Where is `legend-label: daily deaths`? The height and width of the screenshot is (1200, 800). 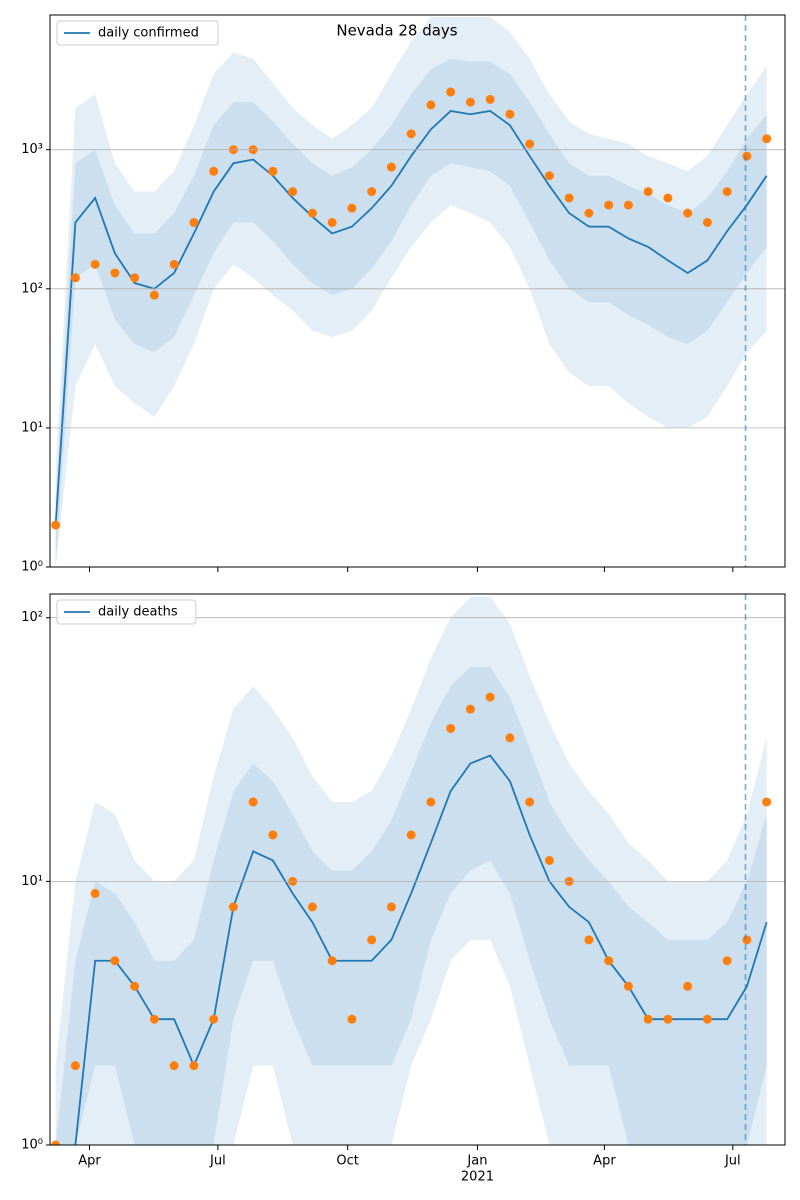
legend-label: daily deaths is located at coordinates (138, 612).